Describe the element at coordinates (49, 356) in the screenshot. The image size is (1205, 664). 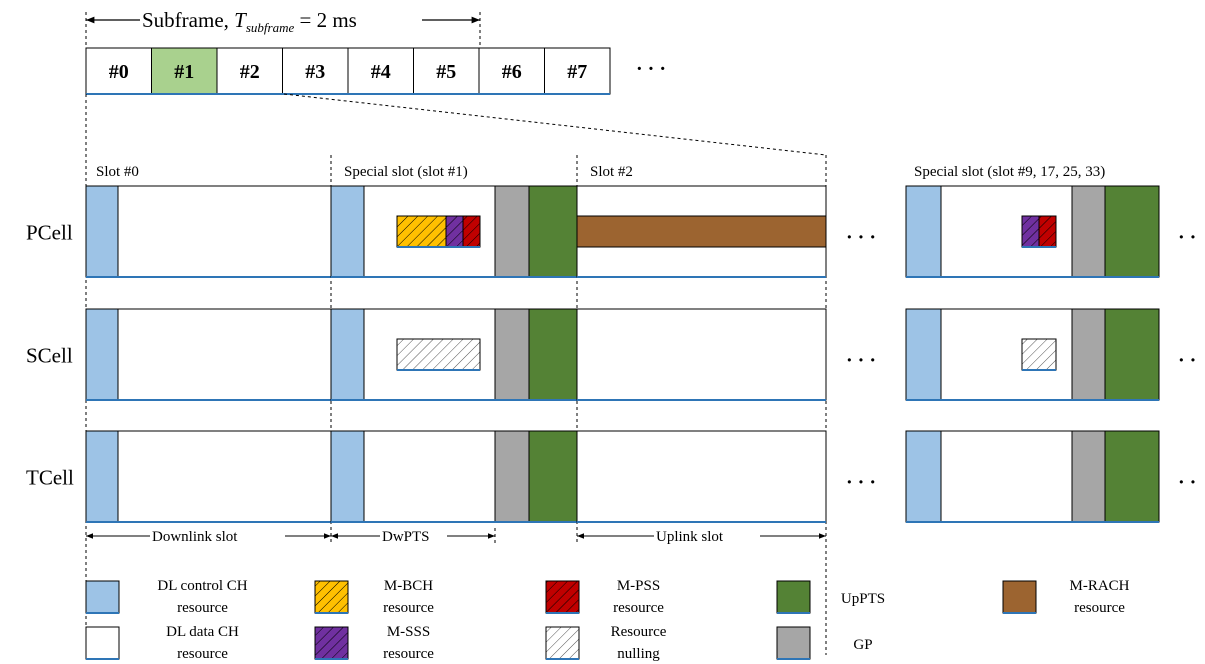
I see `cell-label: SCell` at that location.